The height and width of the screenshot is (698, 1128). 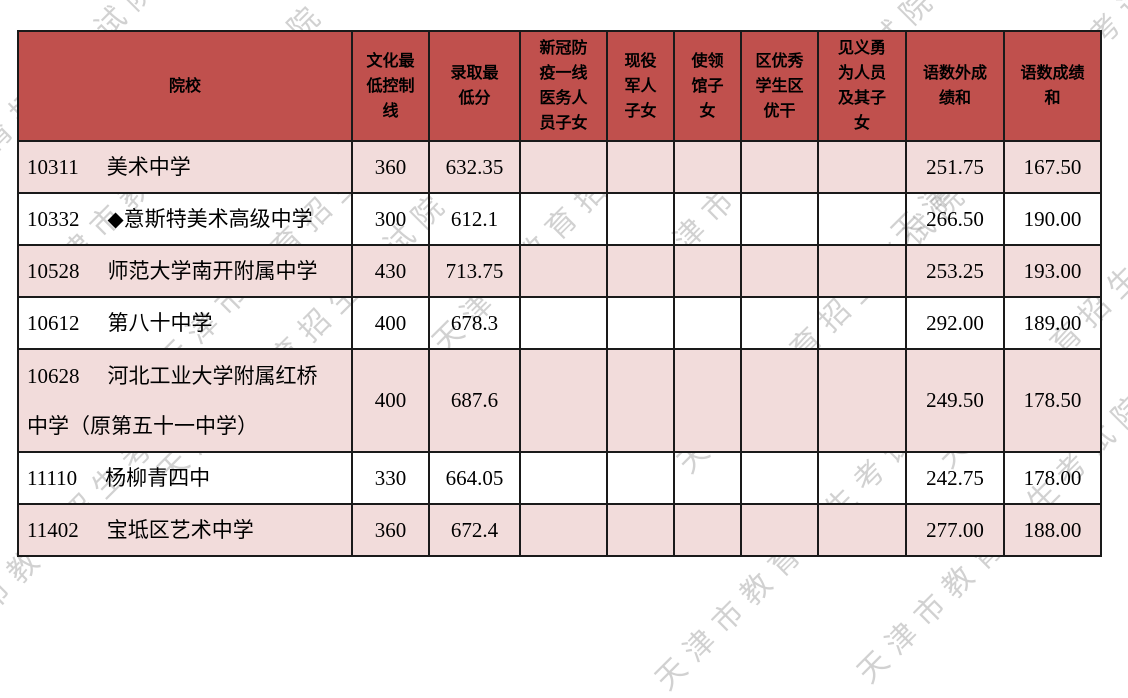 What do you see at coordinates (474, 219) in the screenshot?
I see `cell-min-admission-score: 612.1` at bounding box center [474, 219].